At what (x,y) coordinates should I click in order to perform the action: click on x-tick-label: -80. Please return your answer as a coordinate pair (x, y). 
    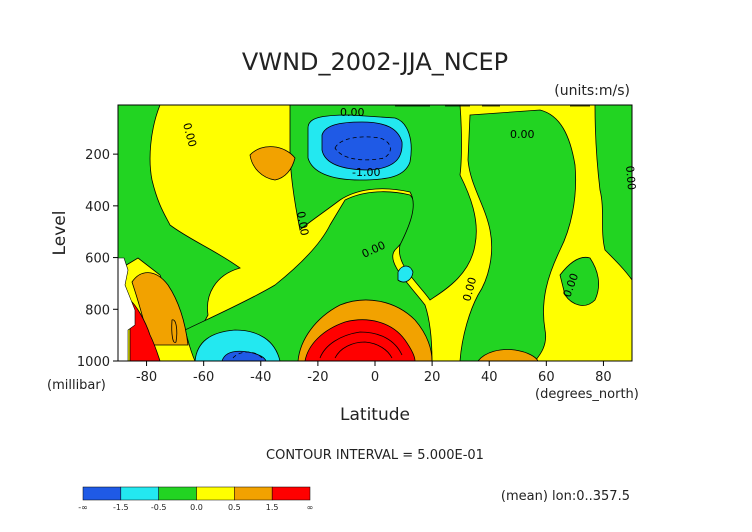
    Looking at the image, I should click on (146, 377).